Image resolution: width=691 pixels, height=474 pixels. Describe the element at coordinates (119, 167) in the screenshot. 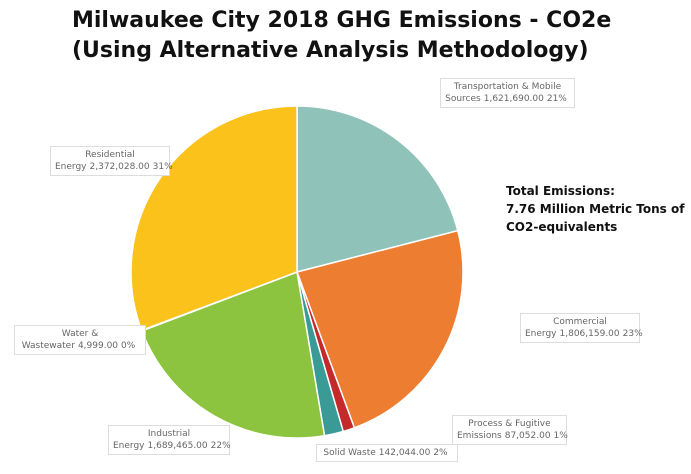

I see `value-label: 2,372,028.00` at that location.